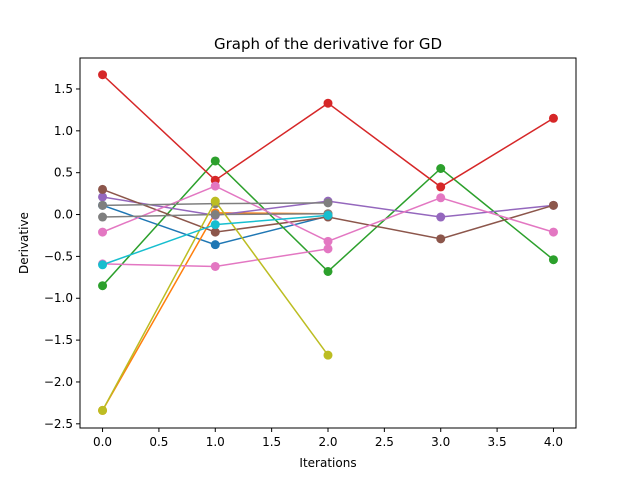  What do you see at coordinates (328, 44) in the screenshot?
I see `chart-title: Graph of the derivative for GD` at bounding box center [328, 44].